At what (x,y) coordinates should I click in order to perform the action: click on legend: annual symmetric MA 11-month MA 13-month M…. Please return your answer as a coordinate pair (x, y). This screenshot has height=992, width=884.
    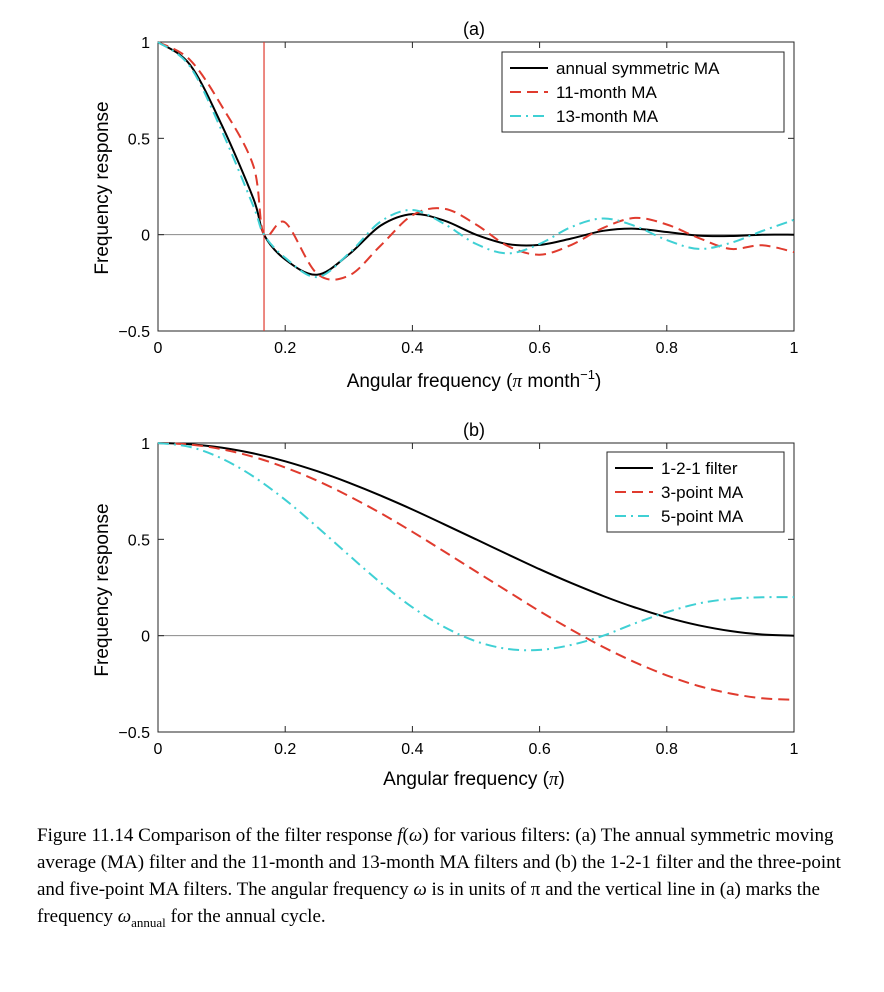
    Looking at the image, I should click on (643, 92).